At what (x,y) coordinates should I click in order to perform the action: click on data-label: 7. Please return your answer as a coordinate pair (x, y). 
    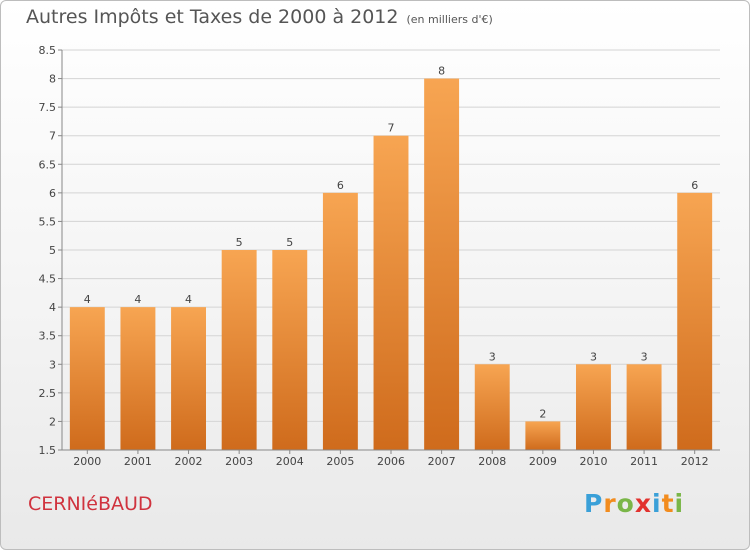
    Looking at the image, I should click on (391, 128).